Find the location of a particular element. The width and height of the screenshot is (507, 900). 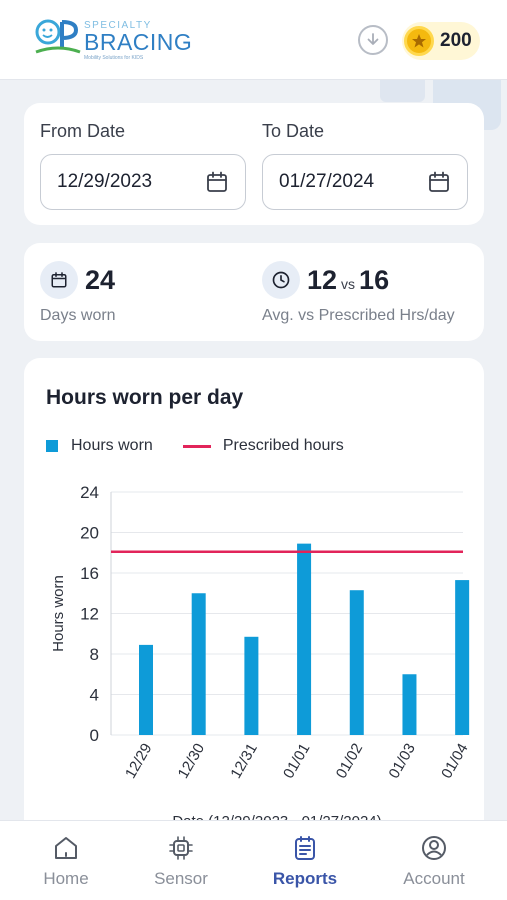

legend-prescribed-label: Prescribed hours is located at coordinates (283, 445).